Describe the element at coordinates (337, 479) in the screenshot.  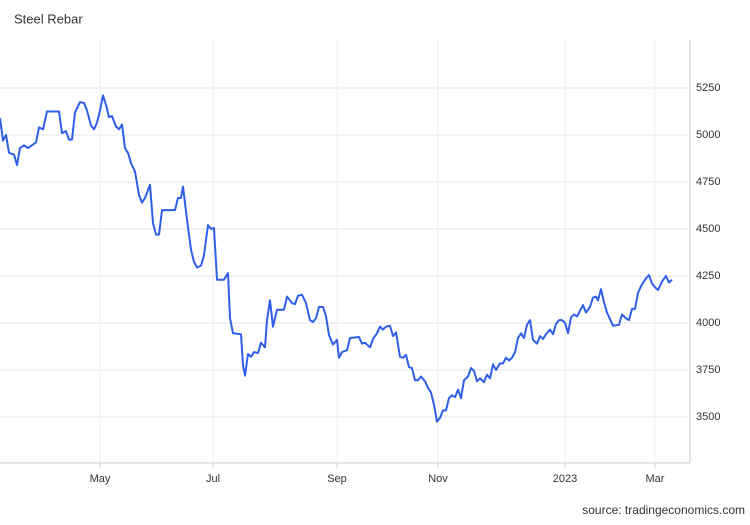
I see `x-tick-label: Sep` at that location.